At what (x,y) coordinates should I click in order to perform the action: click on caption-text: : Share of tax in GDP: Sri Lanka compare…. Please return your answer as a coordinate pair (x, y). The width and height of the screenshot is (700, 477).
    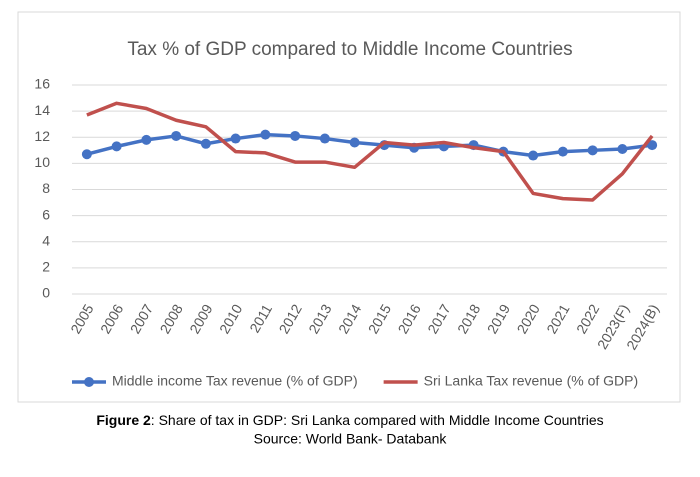
    Looking at the image, I should click on (377, 420).